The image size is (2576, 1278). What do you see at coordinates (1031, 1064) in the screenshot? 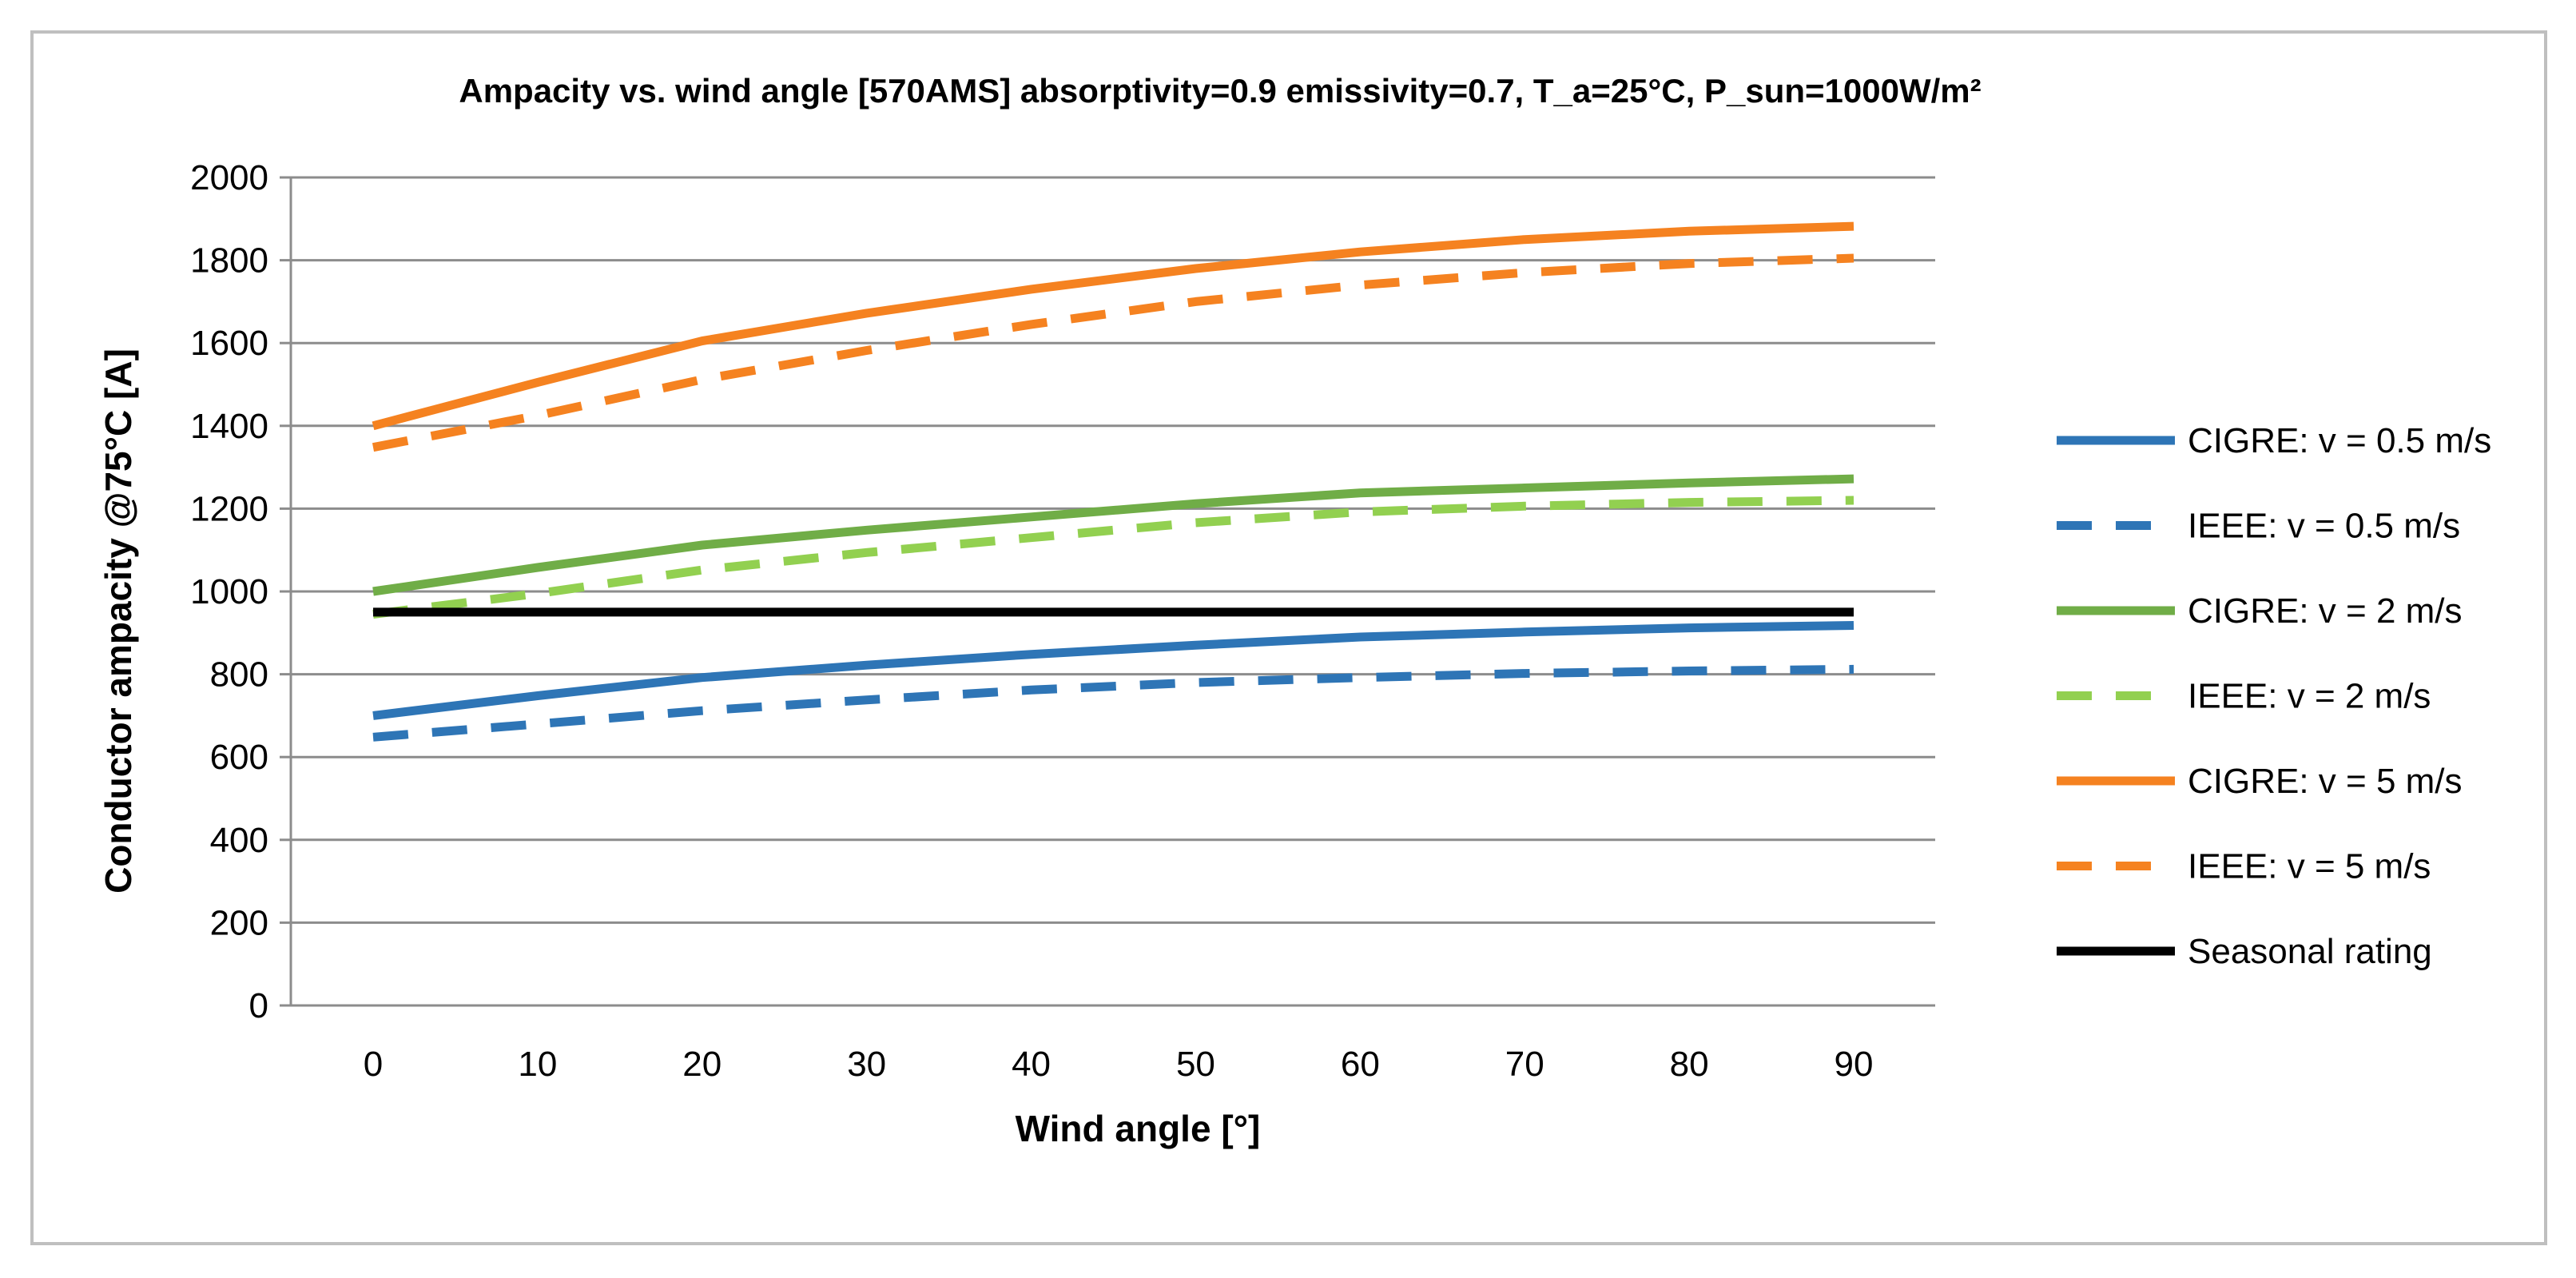
I see `x-tick-label: 40` at bounding box center [1031, 1064].